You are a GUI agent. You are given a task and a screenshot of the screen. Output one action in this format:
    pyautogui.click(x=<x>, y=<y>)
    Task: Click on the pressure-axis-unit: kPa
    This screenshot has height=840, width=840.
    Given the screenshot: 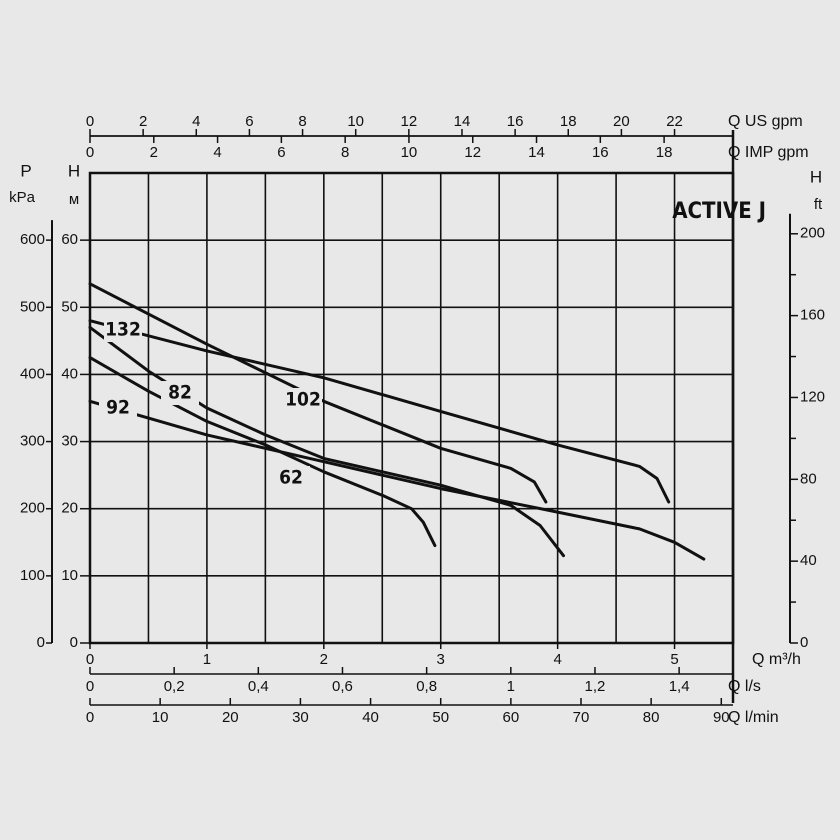 What is the action you would take?
    pyautogui.click(x=22, y=197)
    